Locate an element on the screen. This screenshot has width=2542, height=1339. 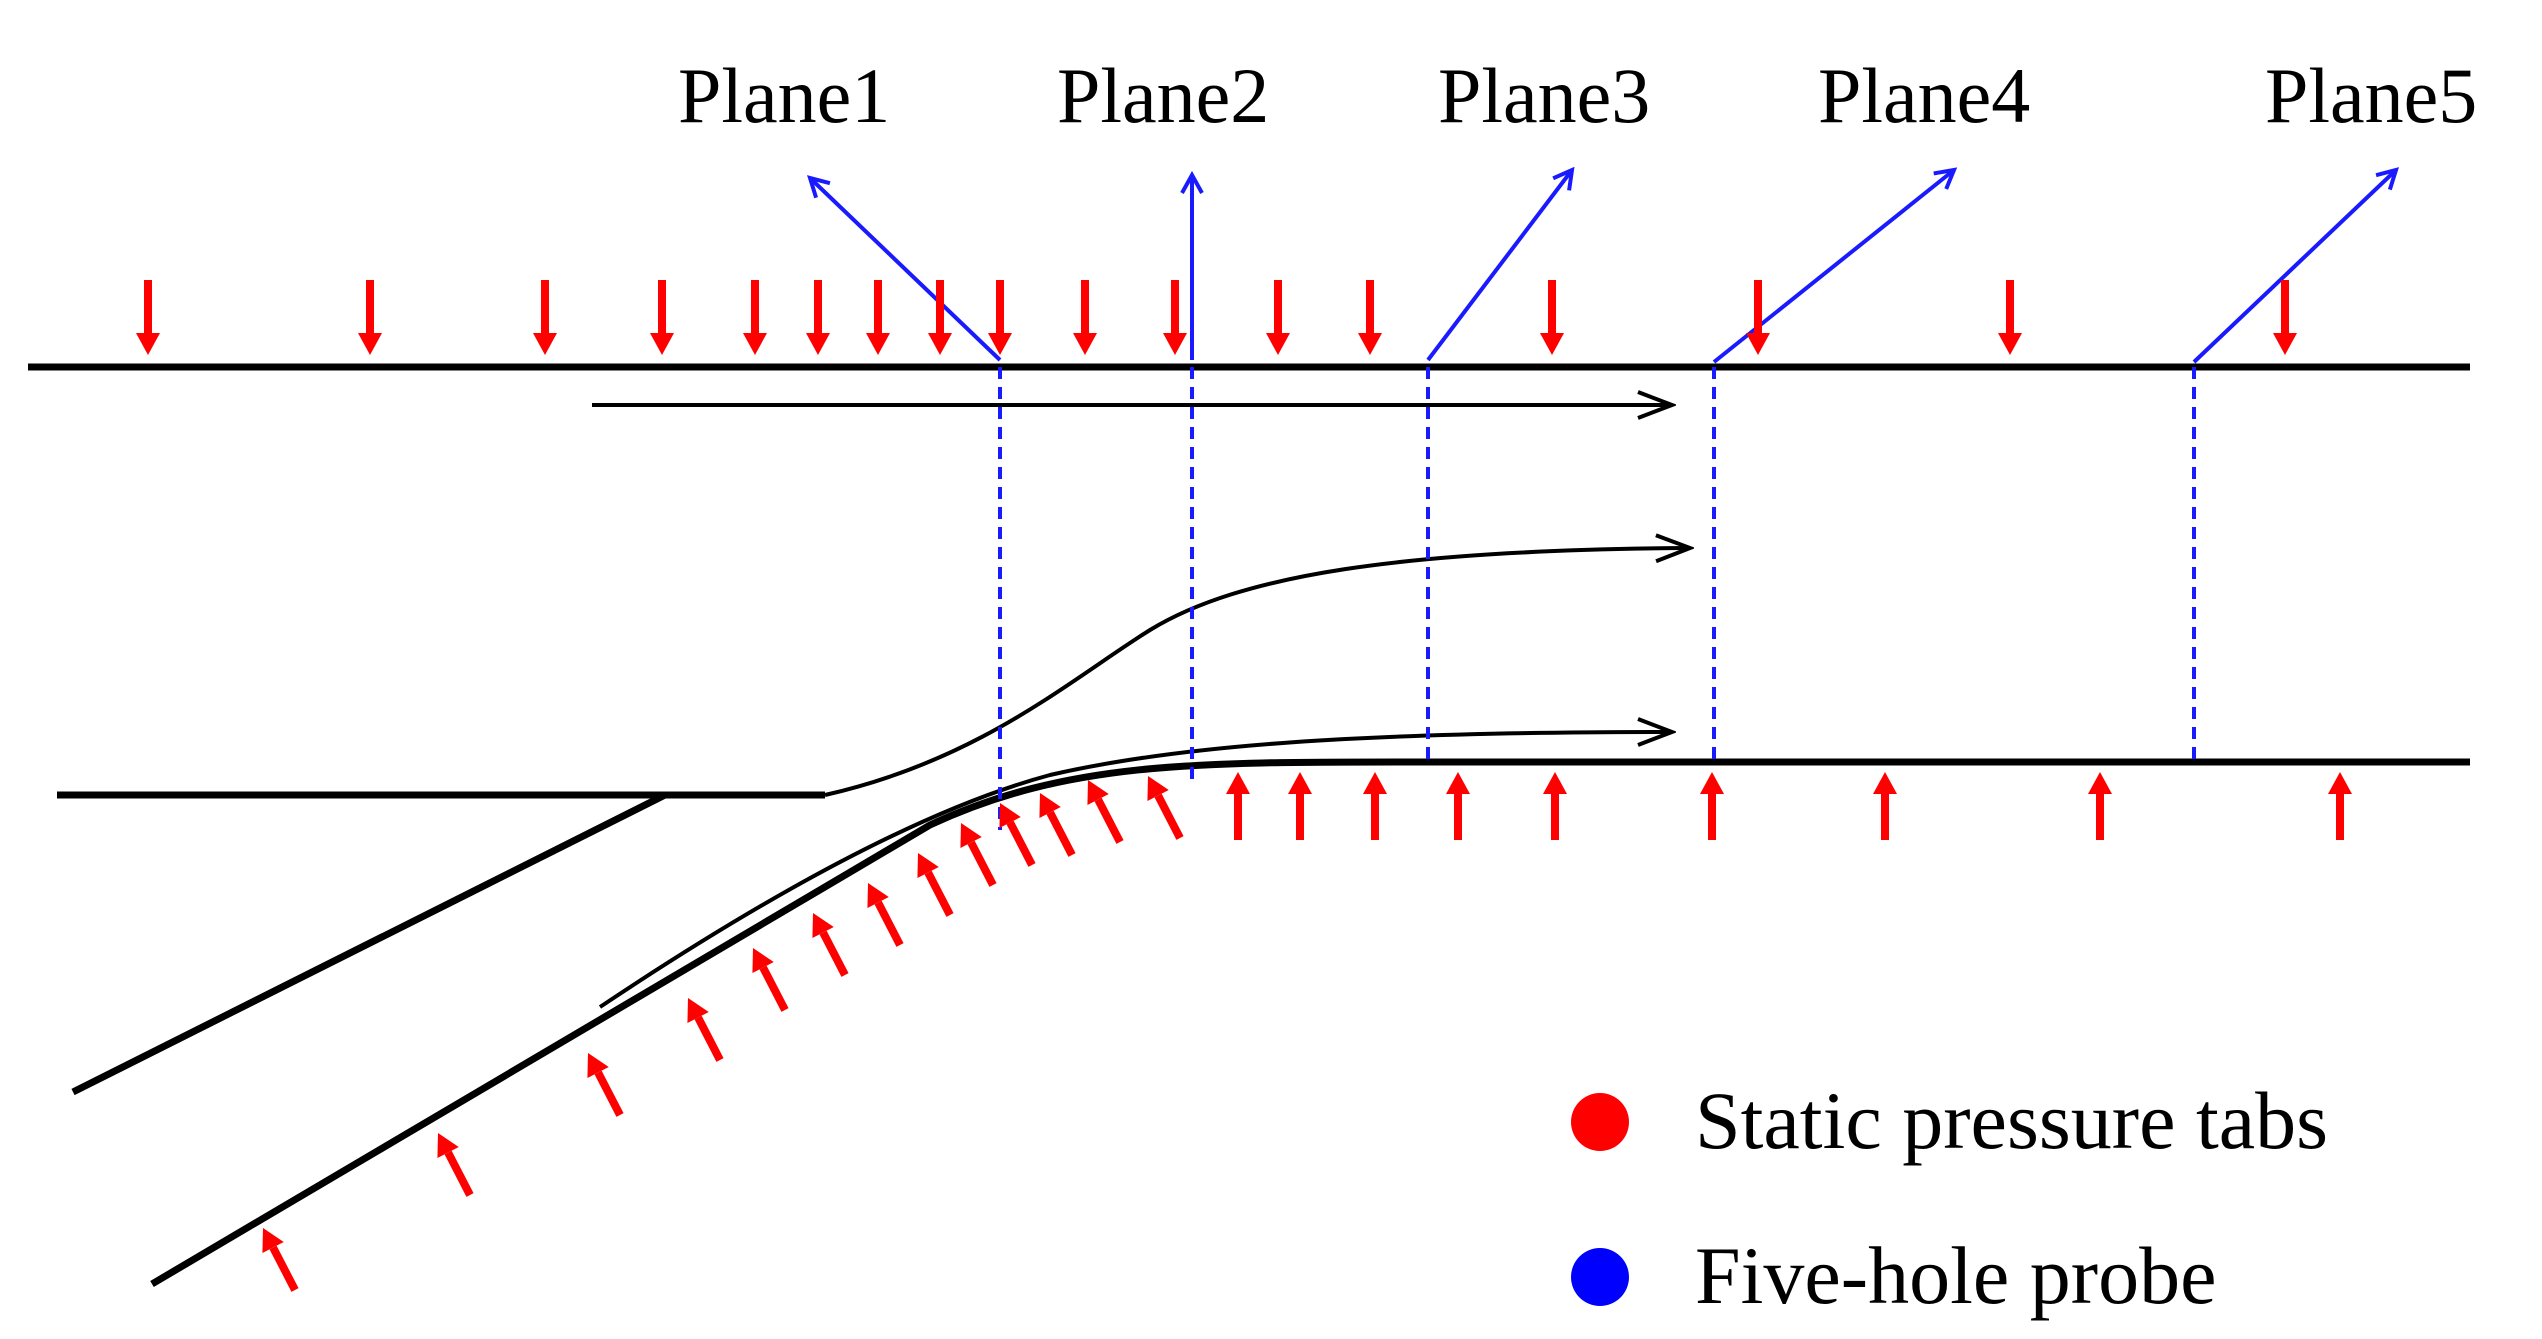
tap-upper-7-head is located at coordinates (878, 344).